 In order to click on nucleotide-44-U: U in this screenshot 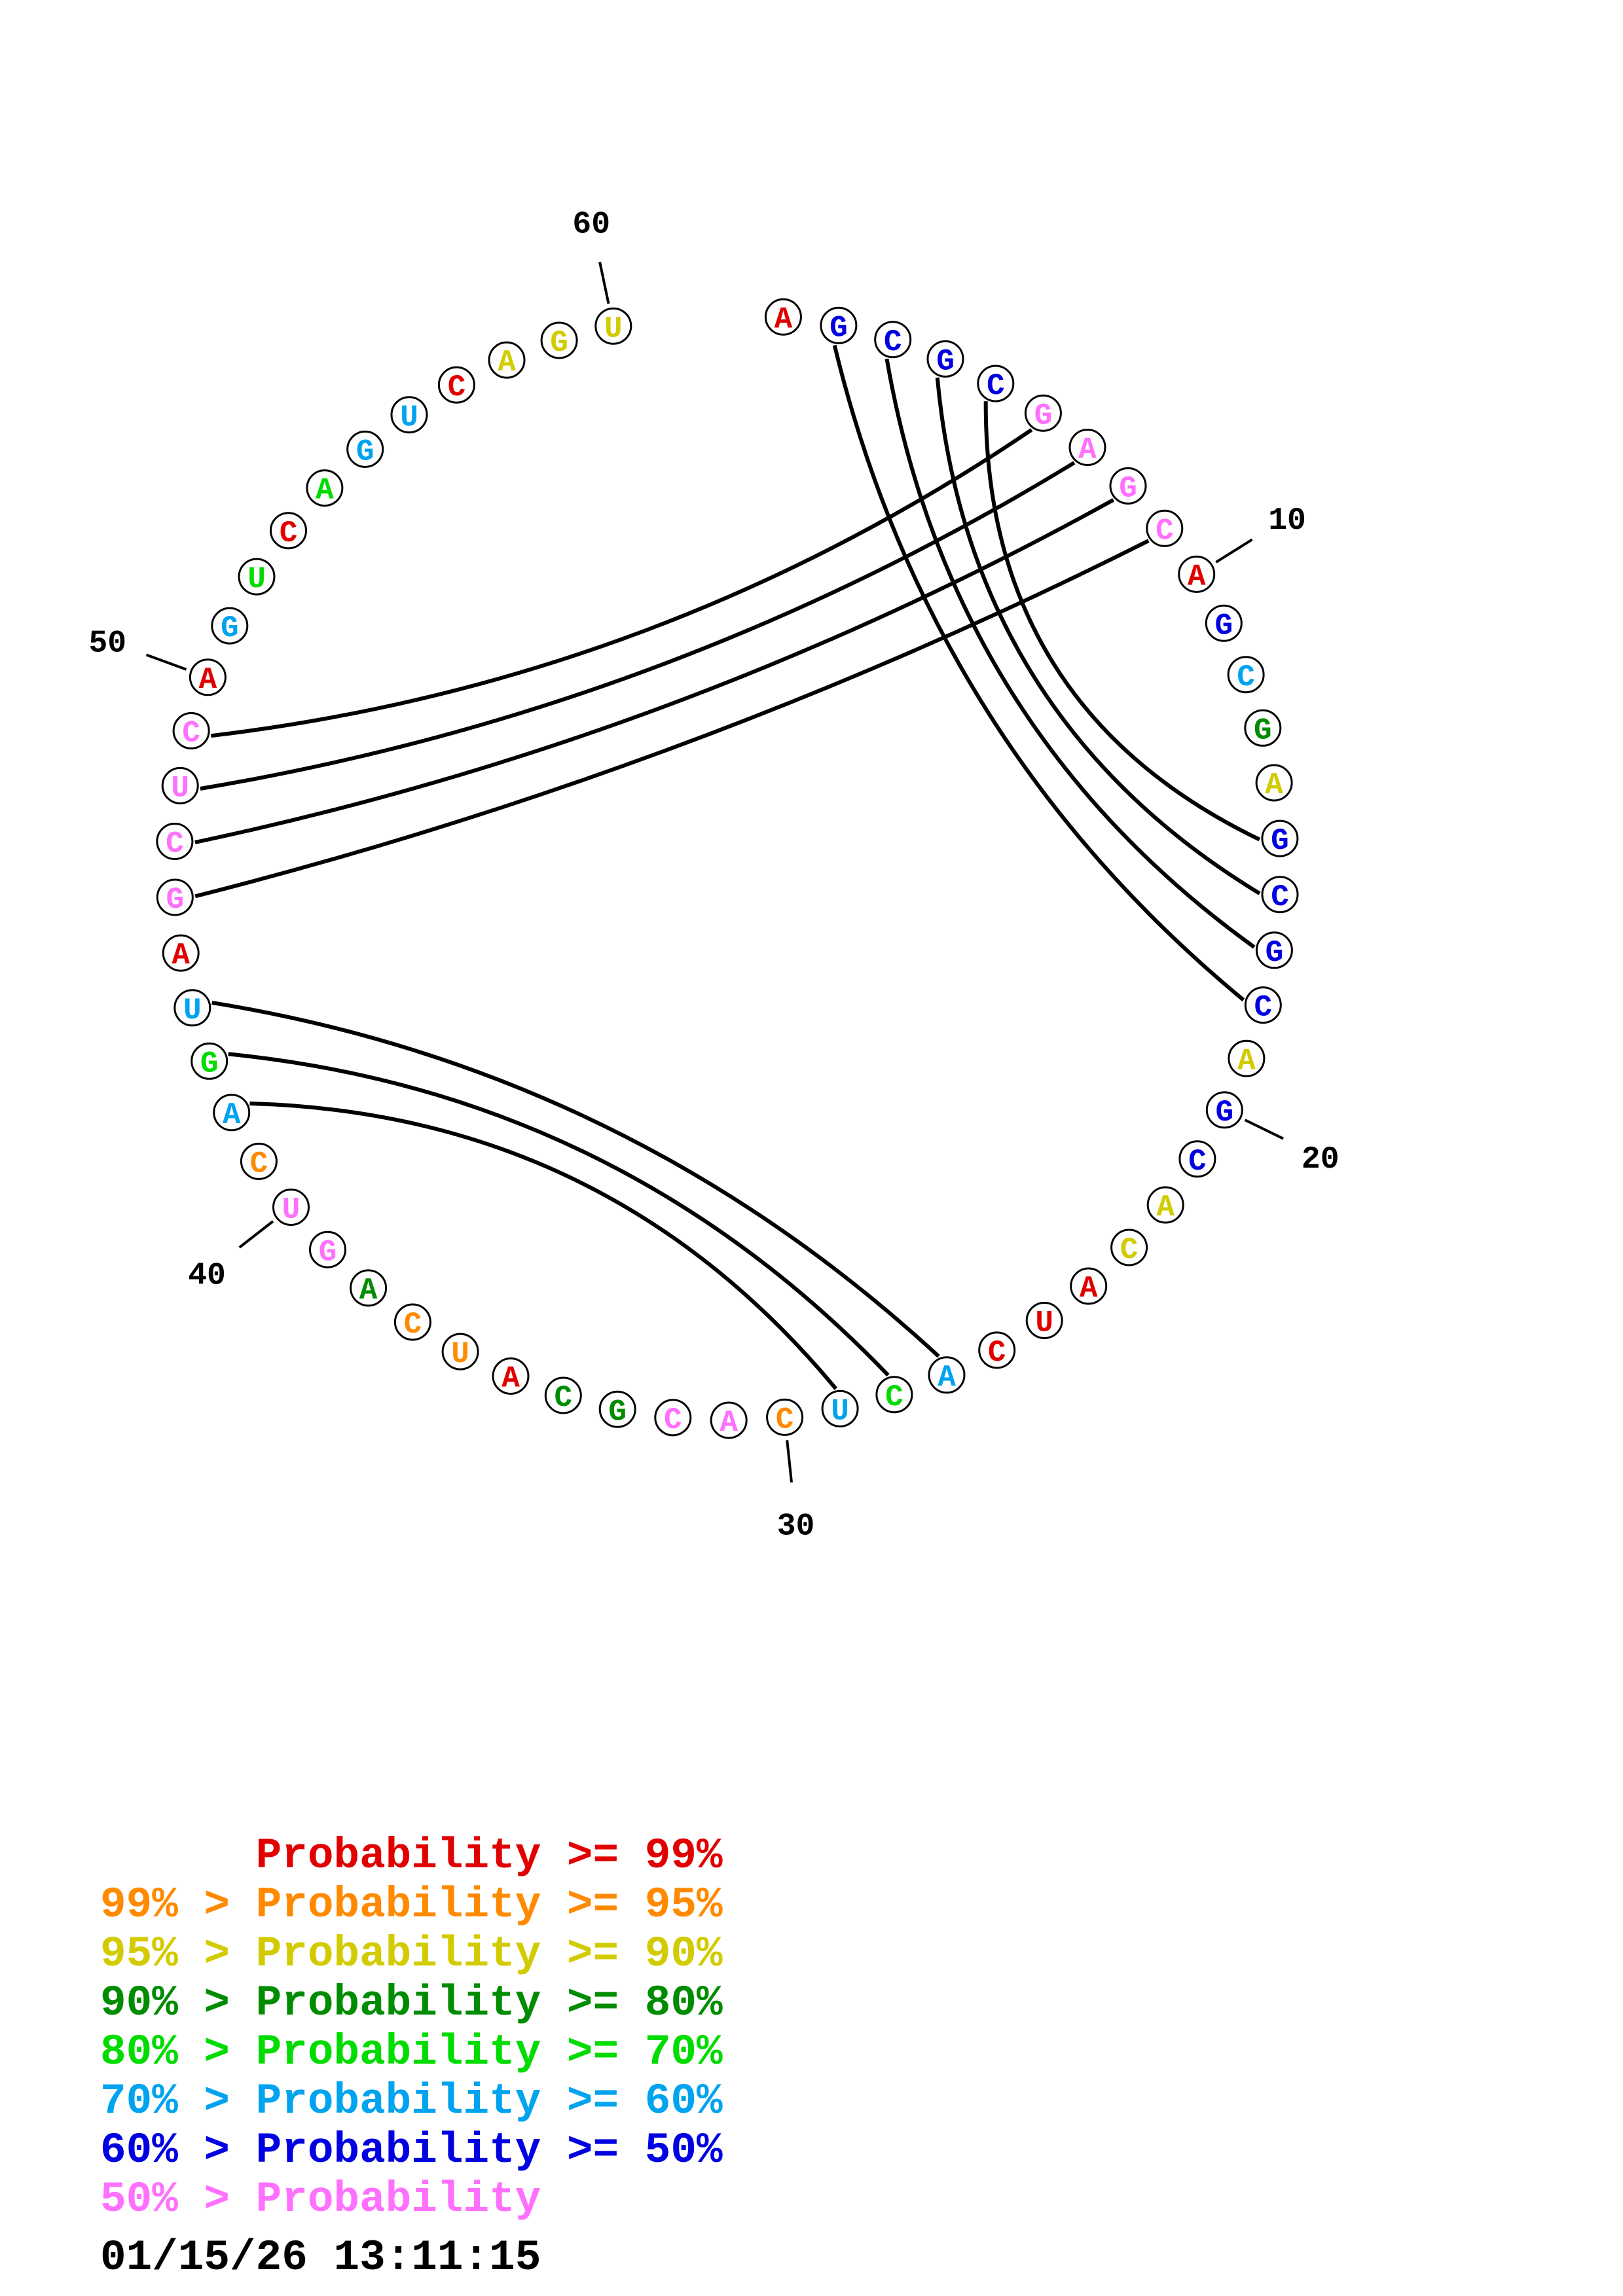, I will do `click(192, 1008)`.